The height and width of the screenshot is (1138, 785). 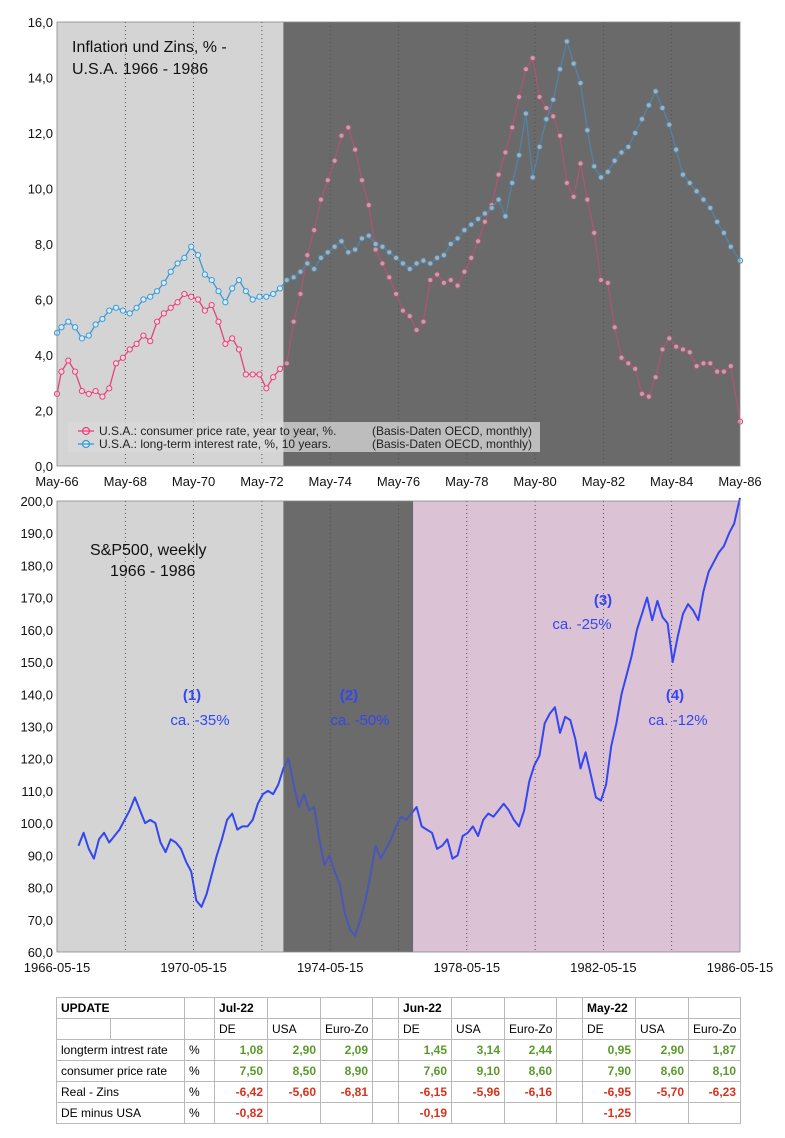 What do you see at coordinates (294, 1029) in the screenshot?
I see `col-usa: USA` at bounding box center [294, 1029].